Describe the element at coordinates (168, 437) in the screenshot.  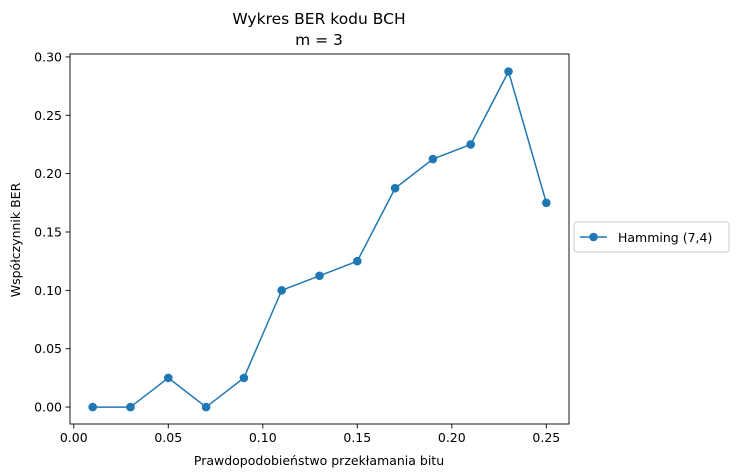
I see `x-tick-label: 0.05` at that location.